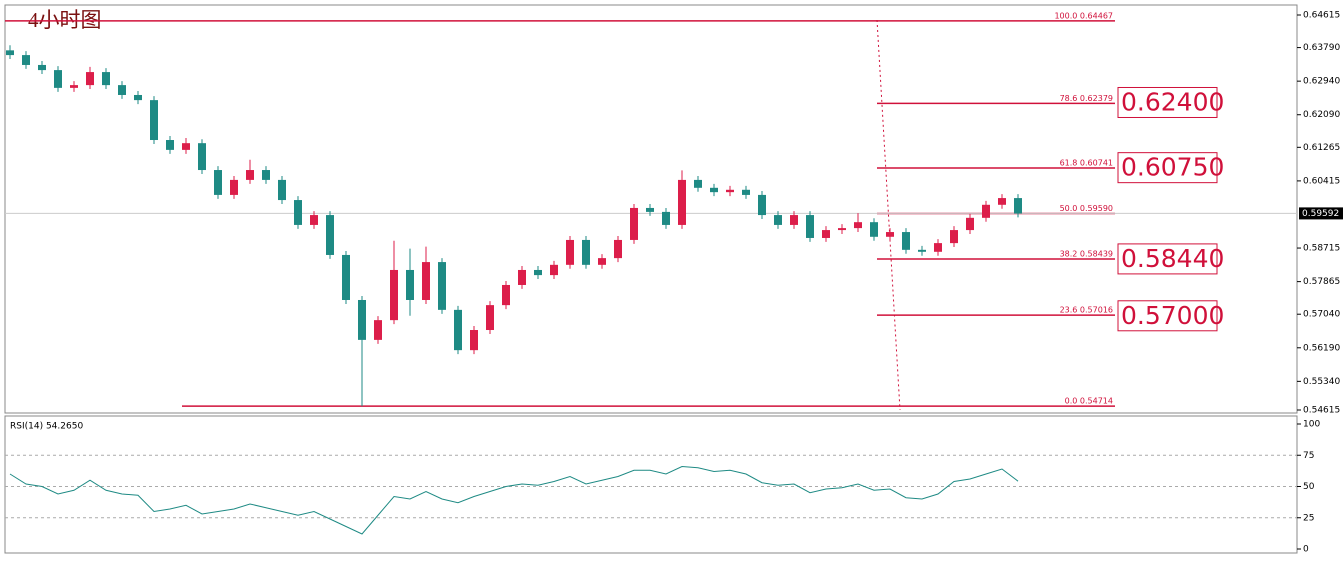  What do you see at coordinates (1089, 401) in the screenshot?
I see `fib-label: 0.0 0.54714` at bounding box center [1089, 401].